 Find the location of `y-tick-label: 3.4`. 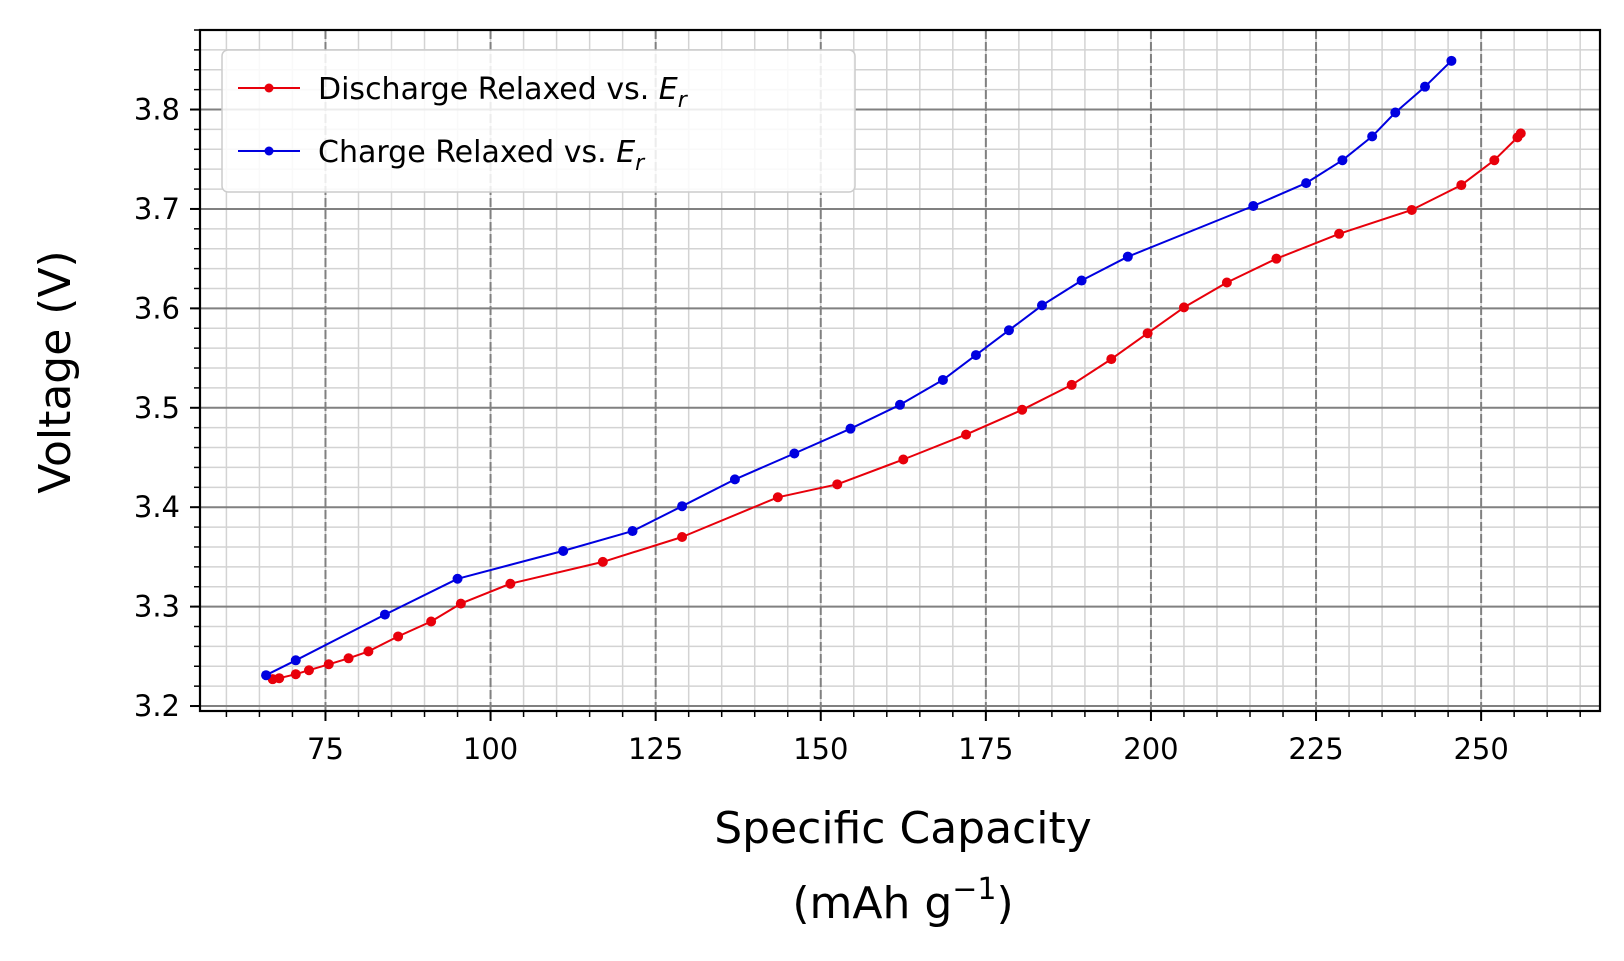

y-tick-label: 3.4 is located at coordinates (157, 507).